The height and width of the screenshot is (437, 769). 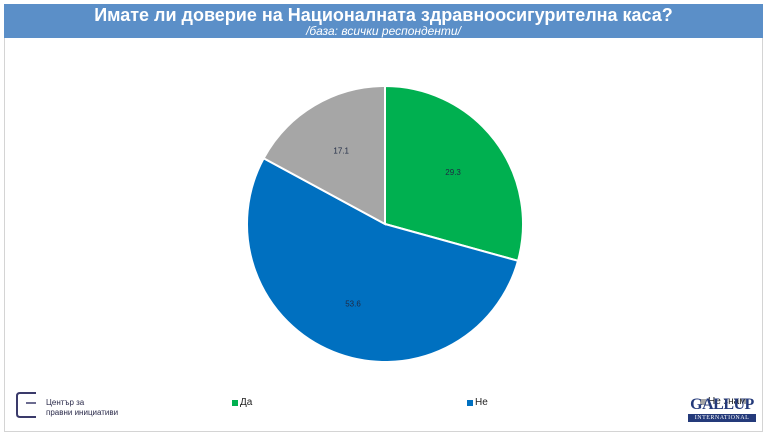 I want to click on pie-slice-yes, so click(x=454, y=173).